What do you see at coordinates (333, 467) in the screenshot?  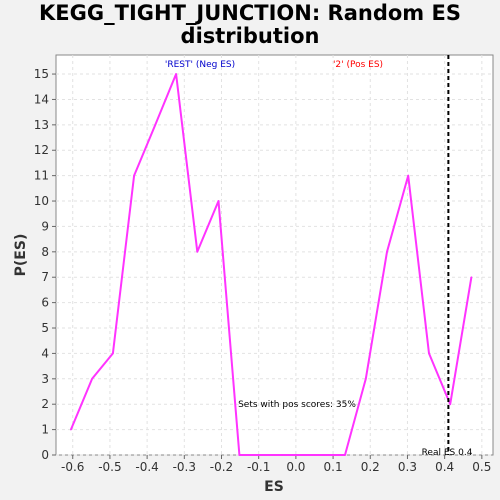 I see `x-tick-label: 0.1` at bounding box center [333, 467].